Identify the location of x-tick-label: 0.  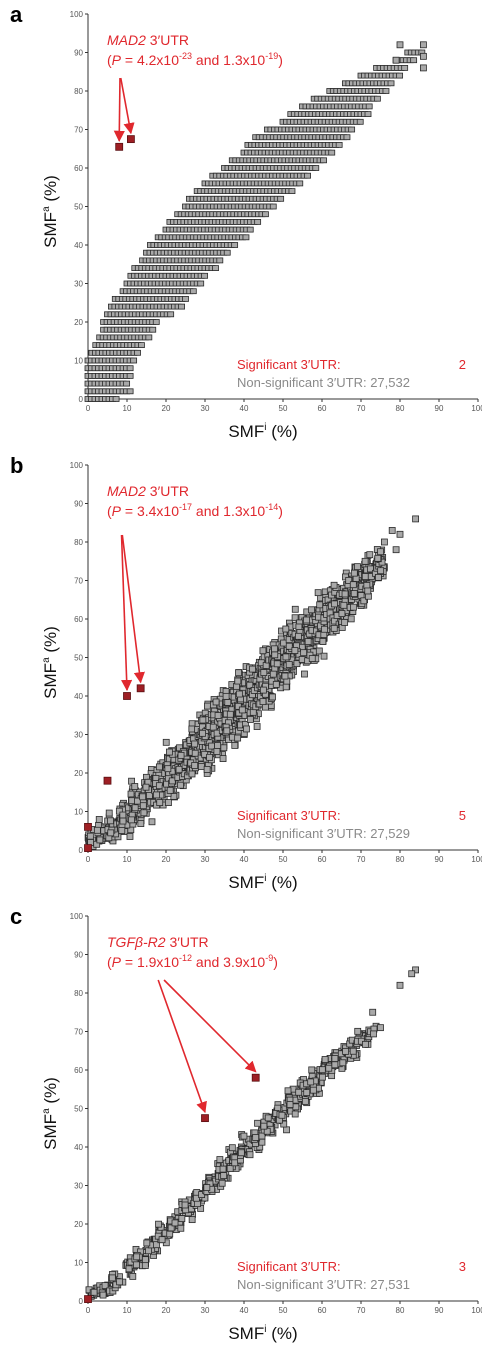
(88, 408).